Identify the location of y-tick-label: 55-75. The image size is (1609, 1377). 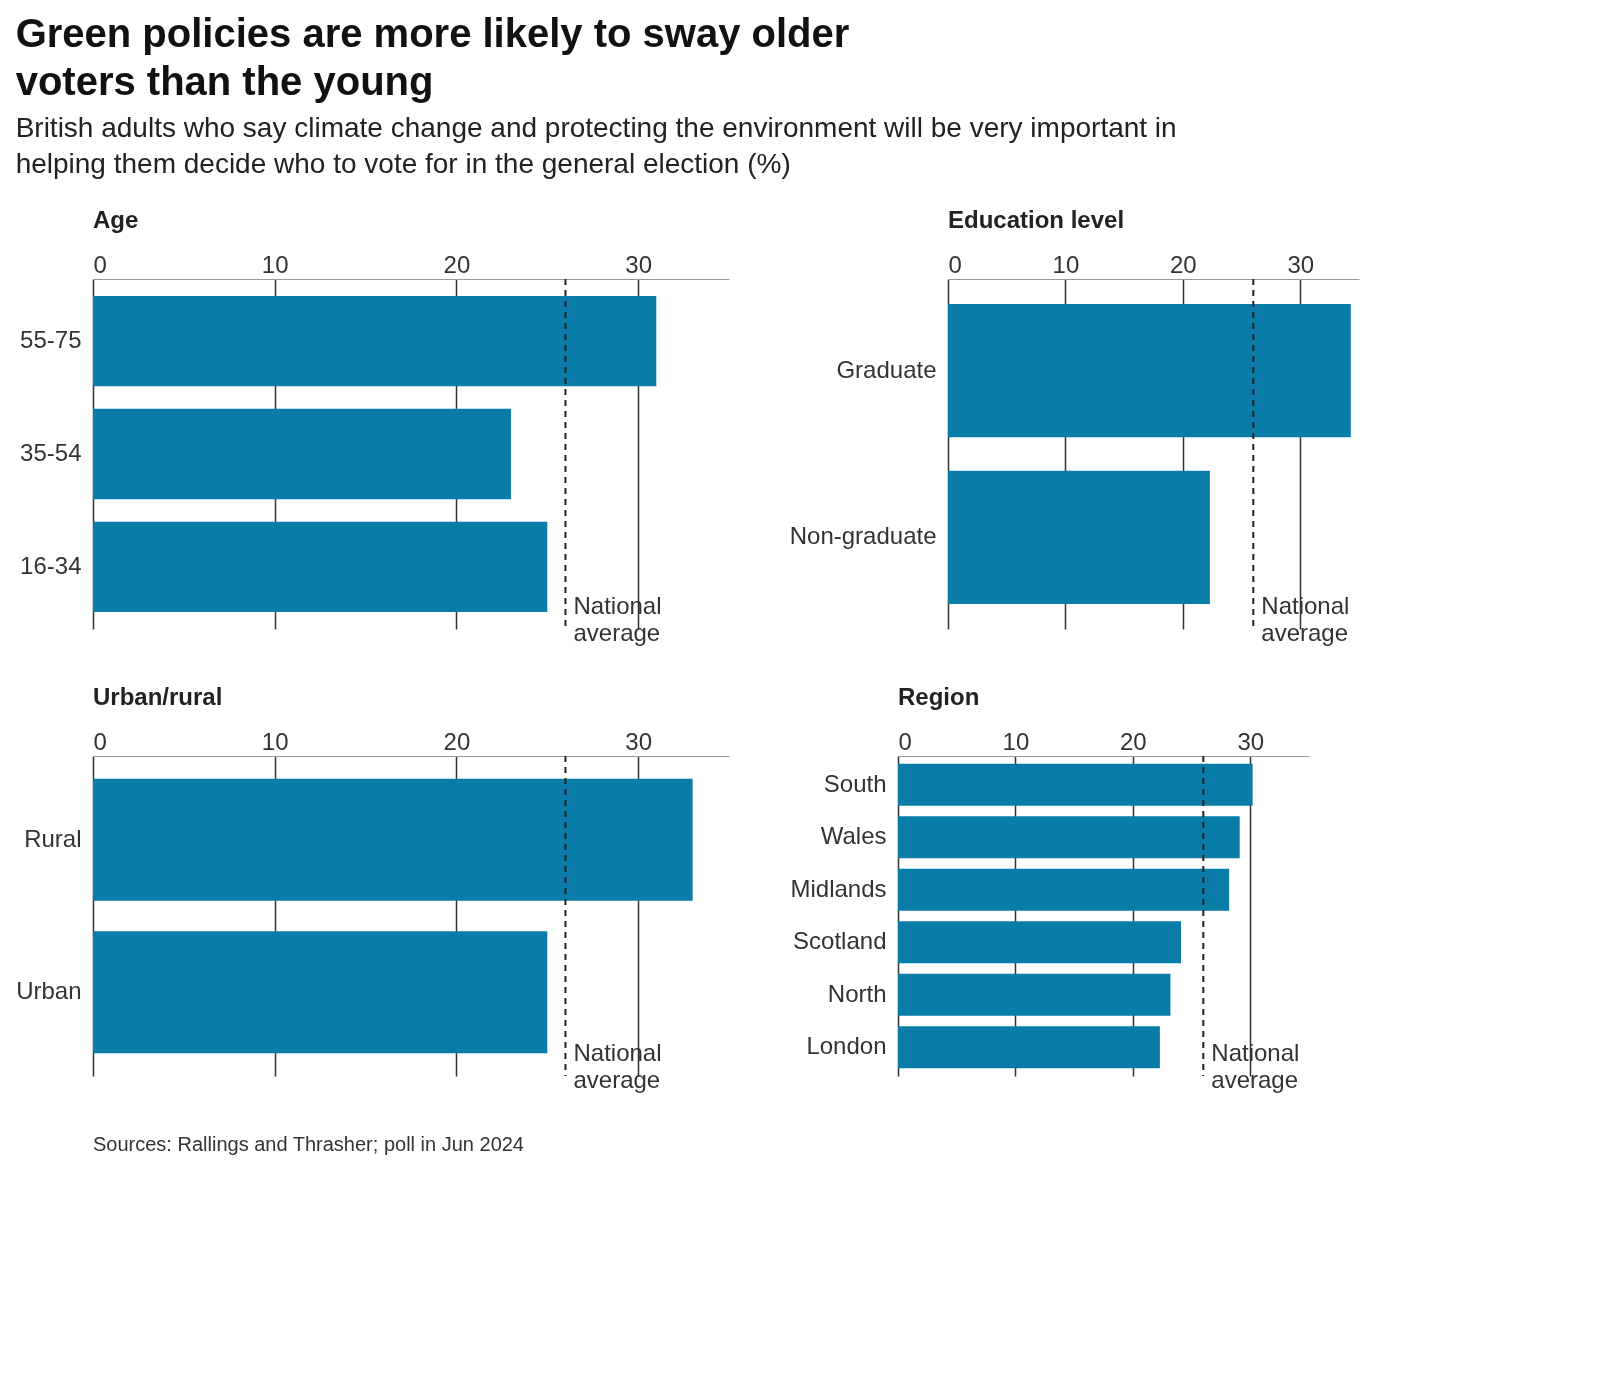
(51, 340).